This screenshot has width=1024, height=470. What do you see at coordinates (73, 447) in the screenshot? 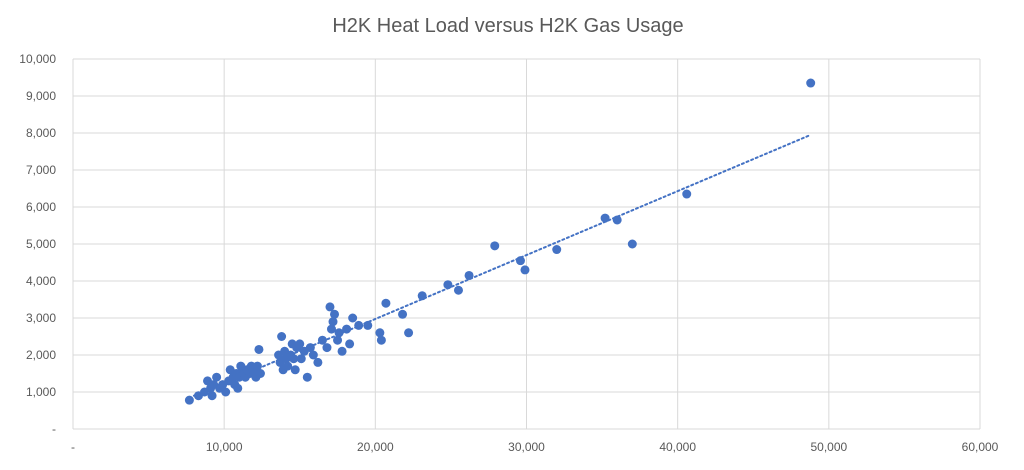
I see `x-tick-label: -` at bounding box center [73, 447].